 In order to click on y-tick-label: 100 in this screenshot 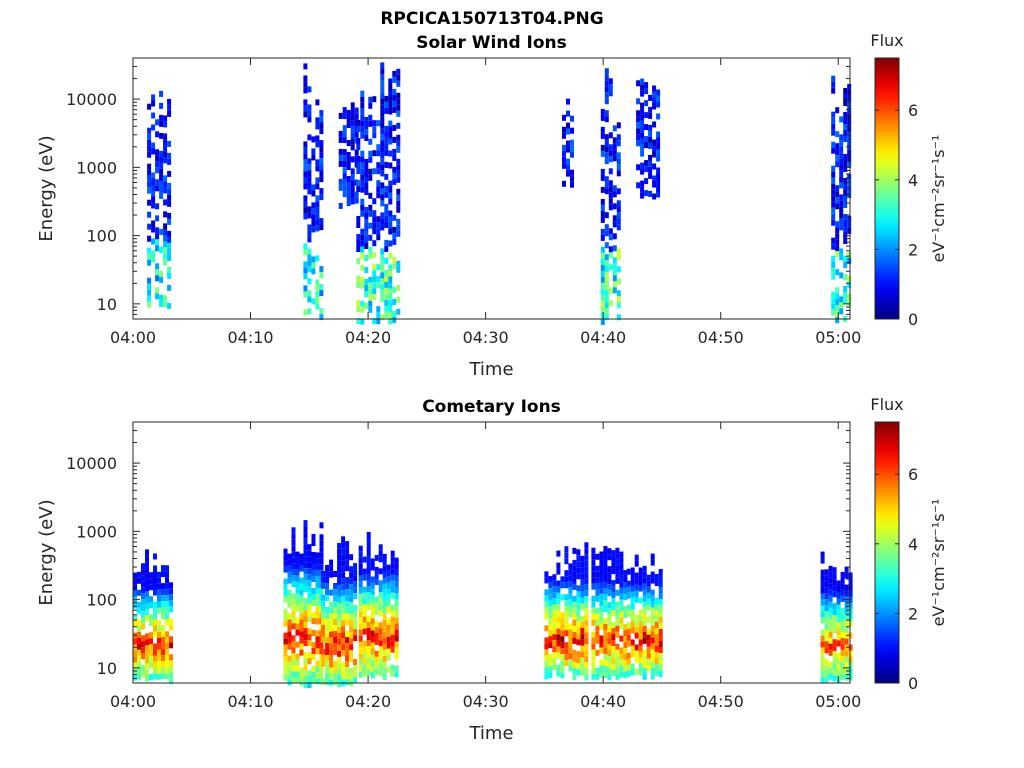, I will do `click(101, 600)`.